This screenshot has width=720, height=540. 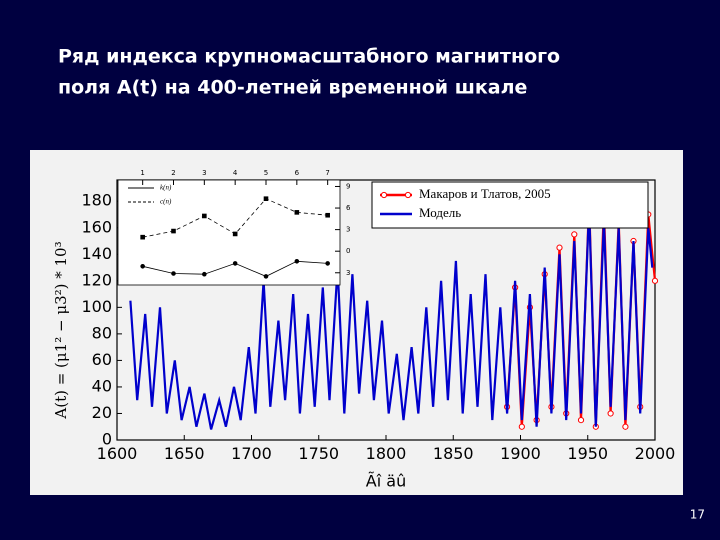 What do you see at coordinates (587, 453) in the screenshot?
I see `x-tick-label: 1950` at bounding box center [587, 453].